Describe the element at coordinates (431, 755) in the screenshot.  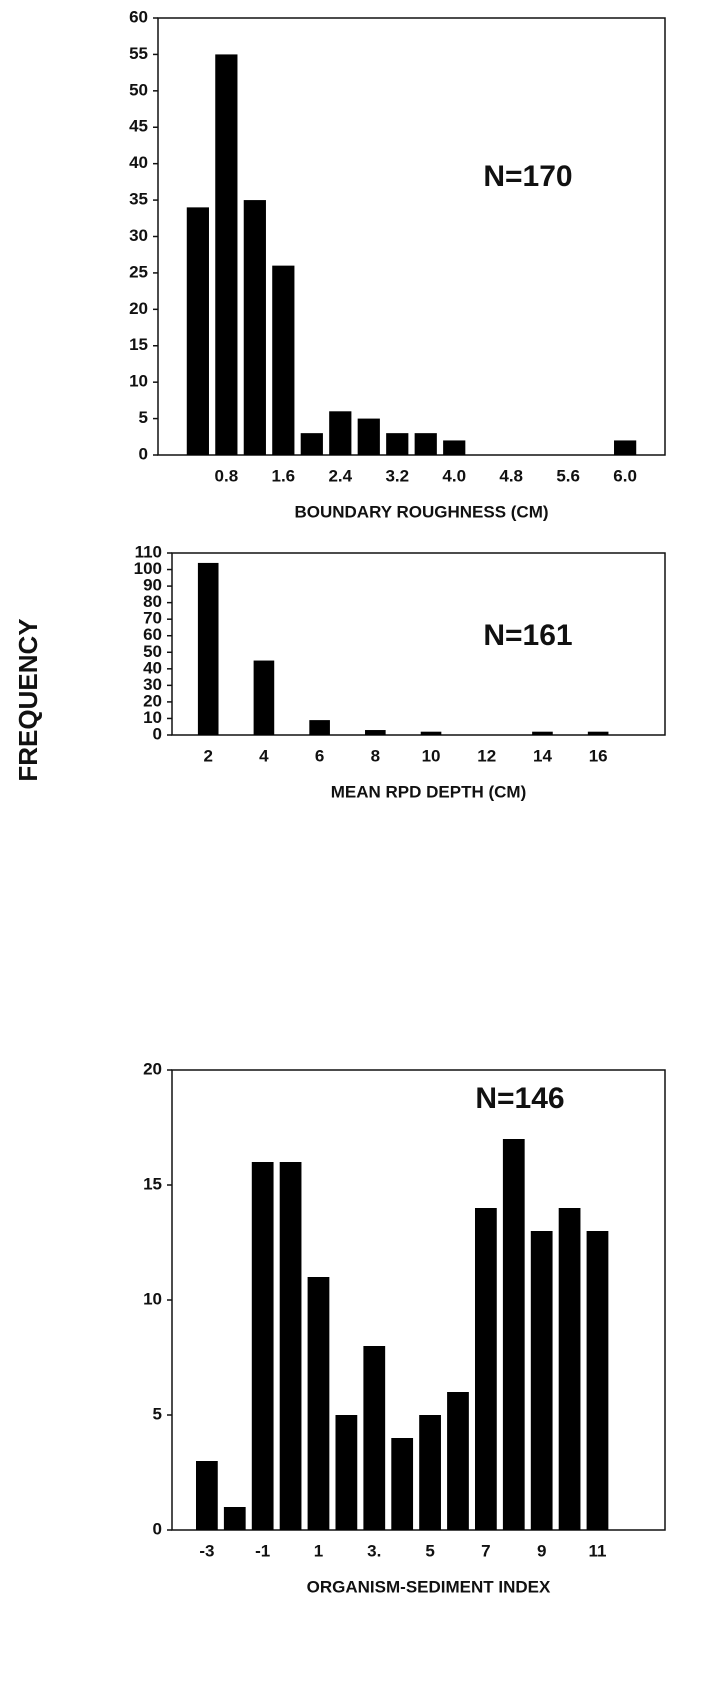
I see `x-tick-label: 10` at that location.